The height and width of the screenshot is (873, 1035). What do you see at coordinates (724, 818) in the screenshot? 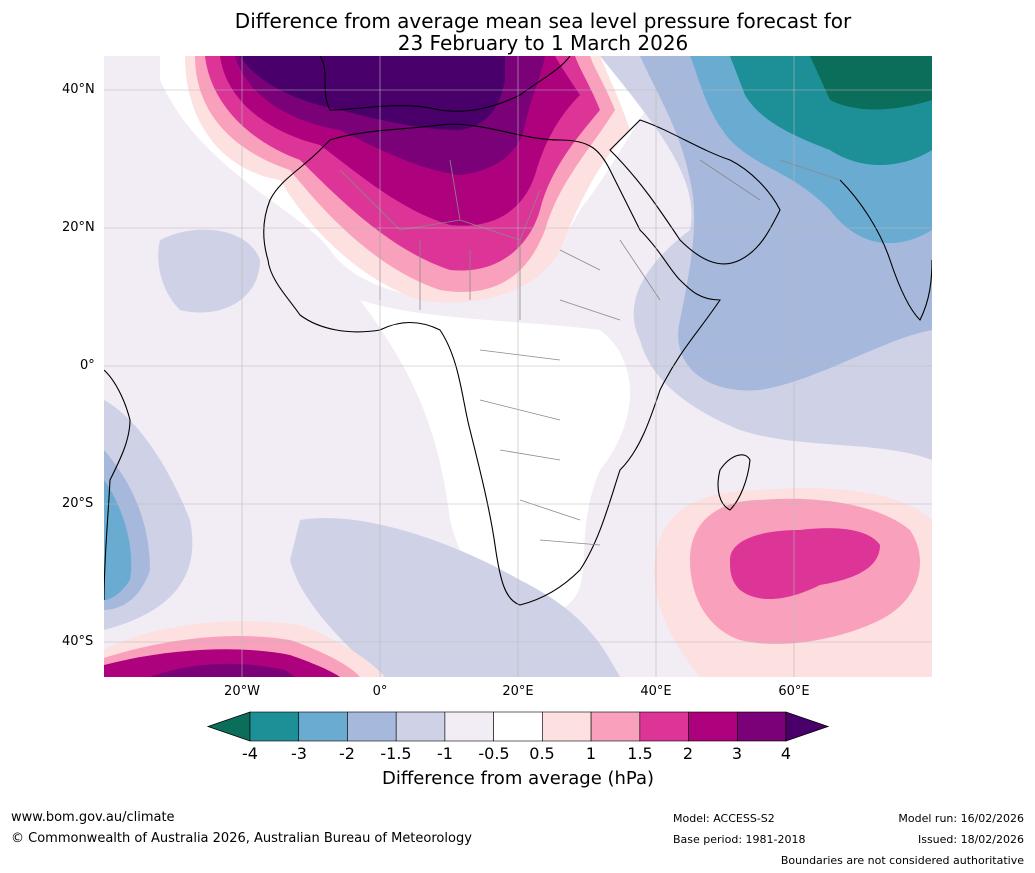
I see `model-name: Model: ACCESS-S2` at bounding box center [724, 818].